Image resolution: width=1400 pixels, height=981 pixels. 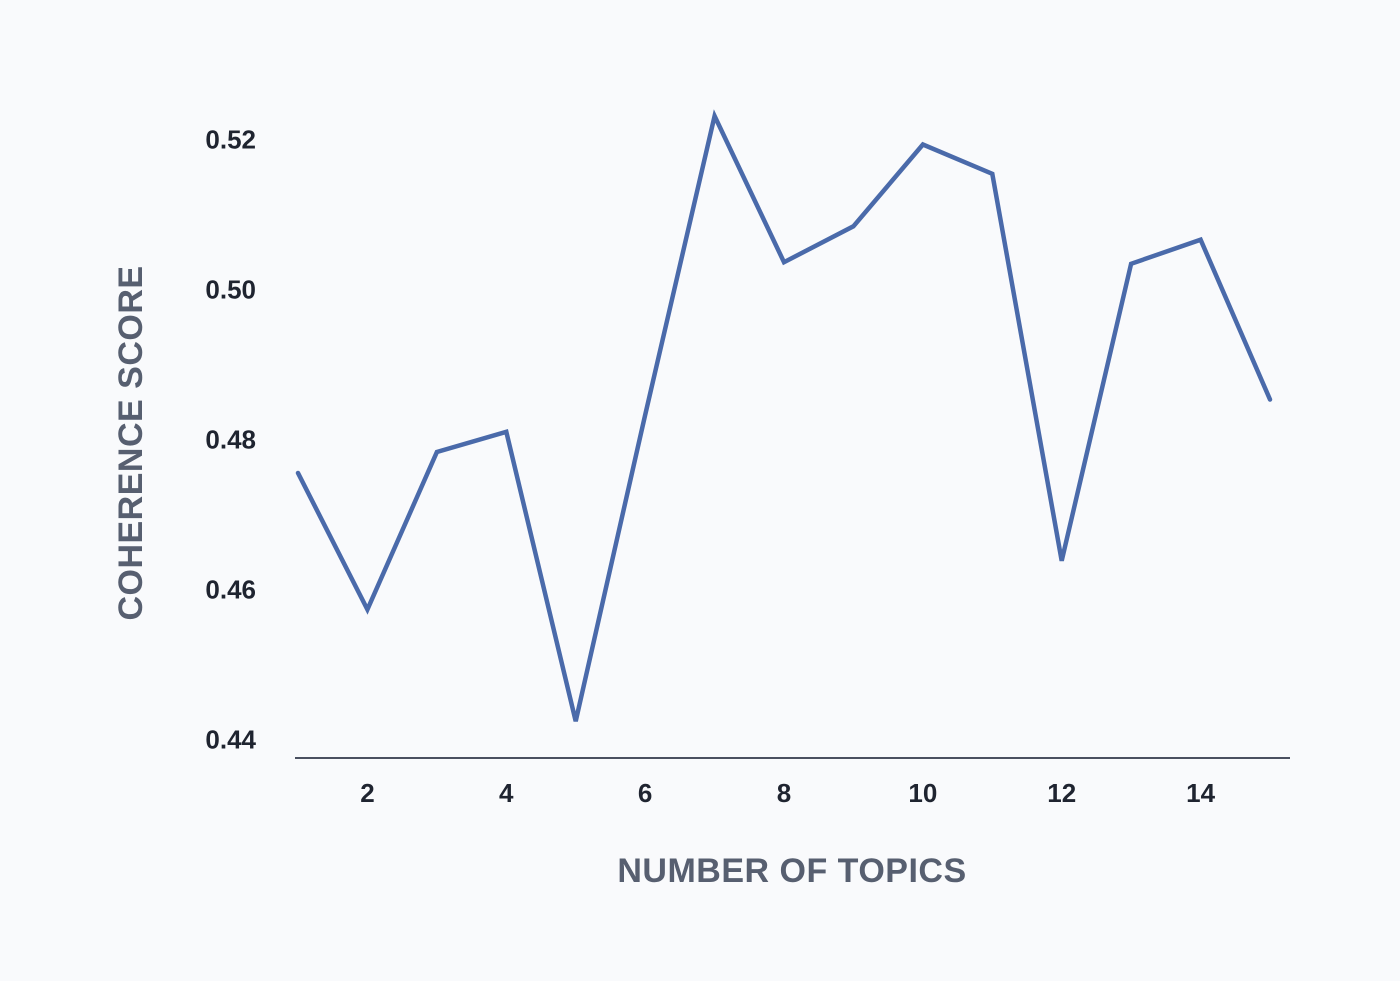 I want to click on x-tick-label: 8, so click(x=784, y=793).